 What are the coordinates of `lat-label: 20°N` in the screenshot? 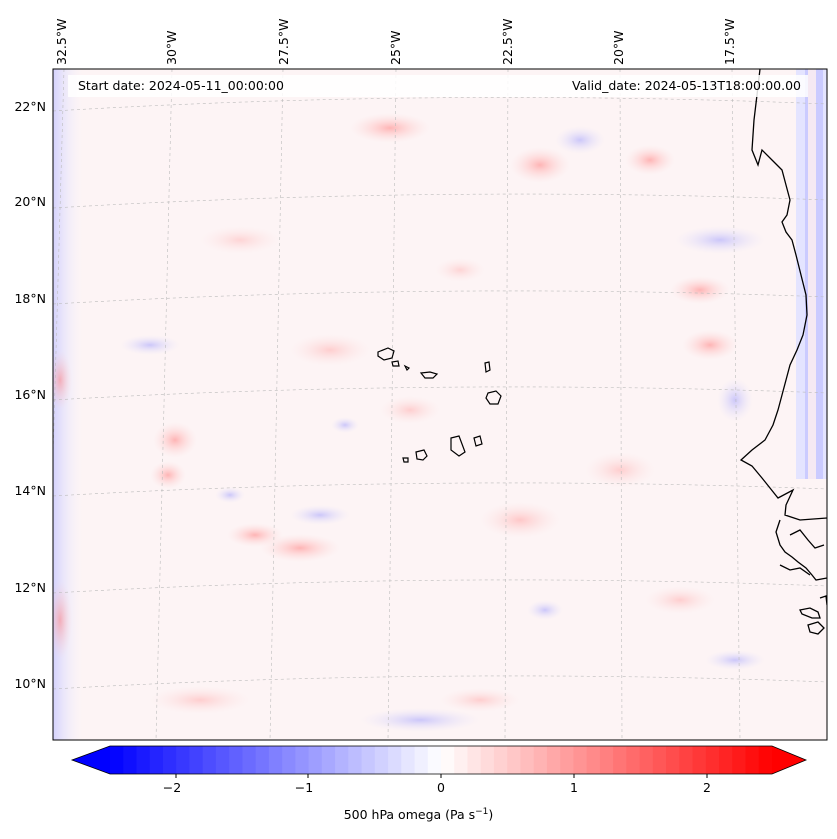 It's located at (30, 201).